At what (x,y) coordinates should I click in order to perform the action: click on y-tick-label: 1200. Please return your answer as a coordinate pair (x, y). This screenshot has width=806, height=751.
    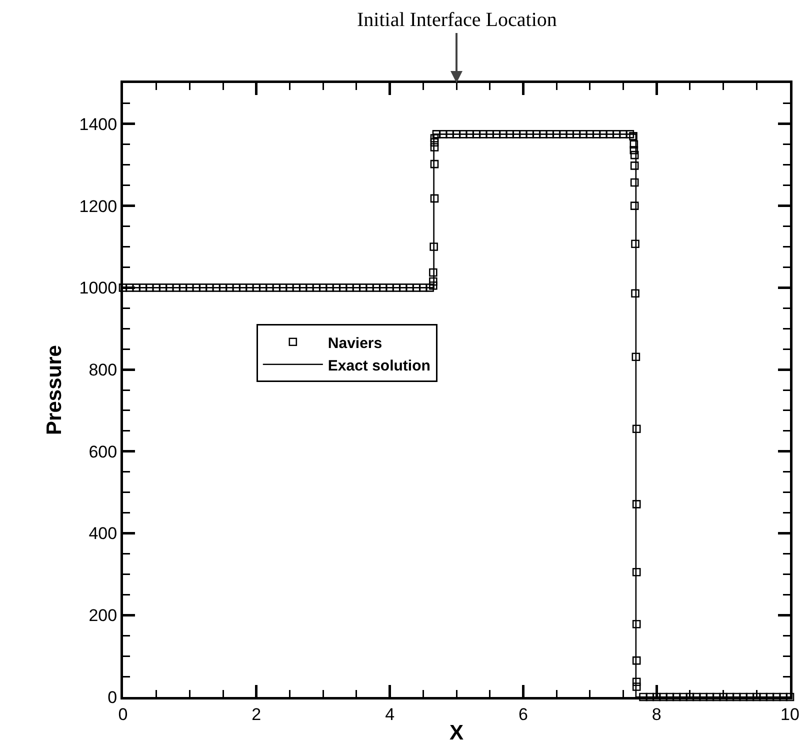
    Looking at the image, I should click on (98, 206).